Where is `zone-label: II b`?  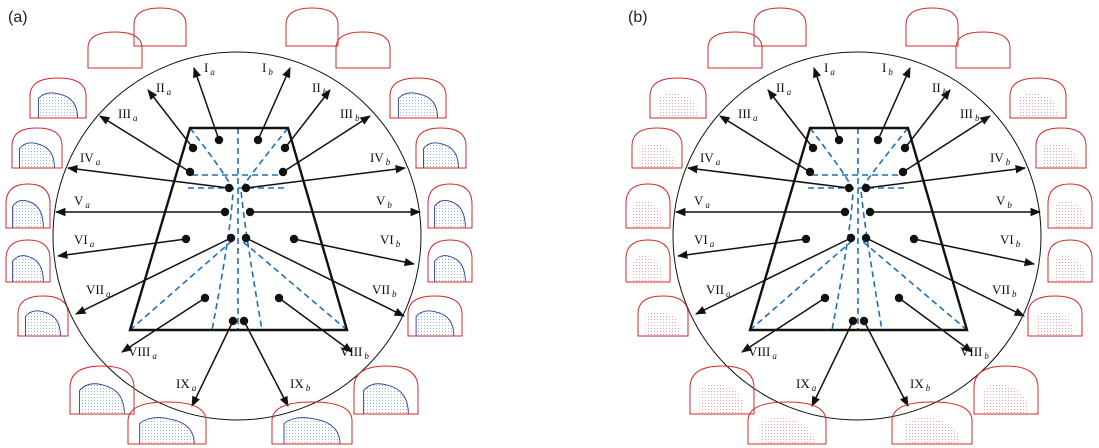 zone-label: II b is located at coordinates (320, 88).